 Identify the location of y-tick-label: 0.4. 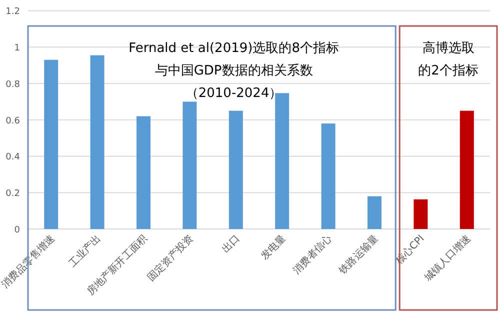
(13, 157).